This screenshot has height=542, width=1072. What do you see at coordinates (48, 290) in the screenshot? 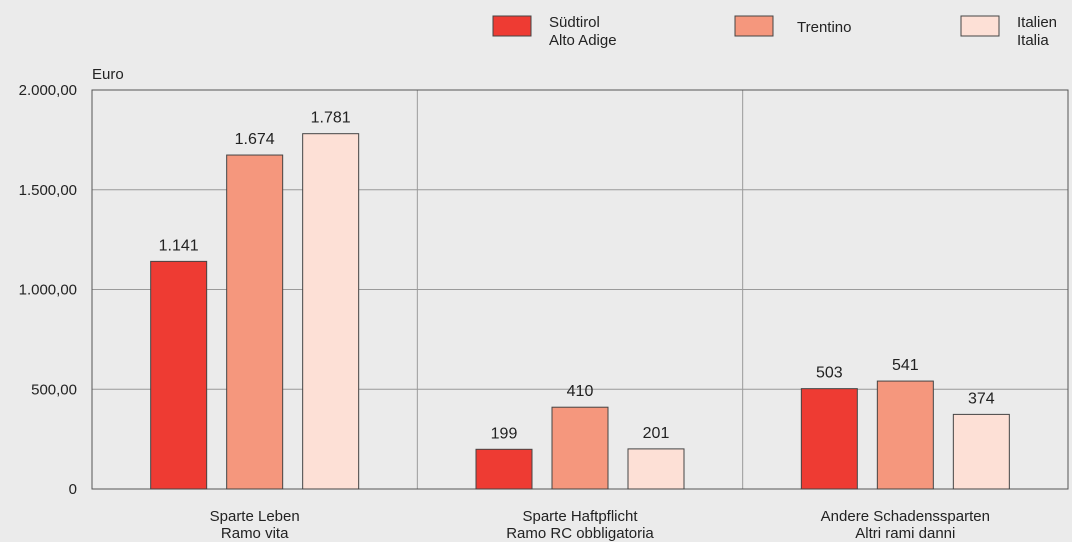
I see `y-tick-label: 1.000,00` at bounding box center [48, 290].